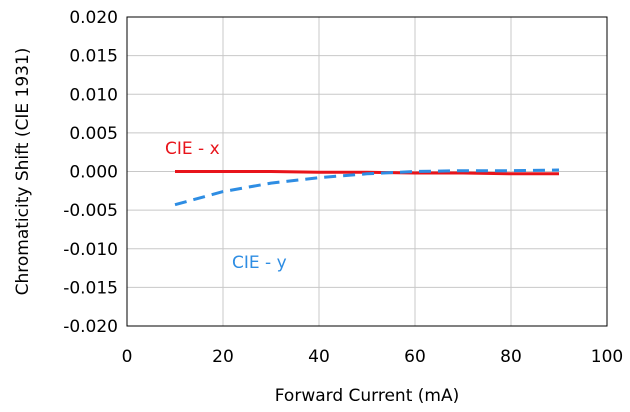 Image resolution: width=630 pixels, height=412 pixels. What do you see at coordinates (415, 357) in the screenshot?
I see `x-tick-label: 60` at bounding box center [415, 357].